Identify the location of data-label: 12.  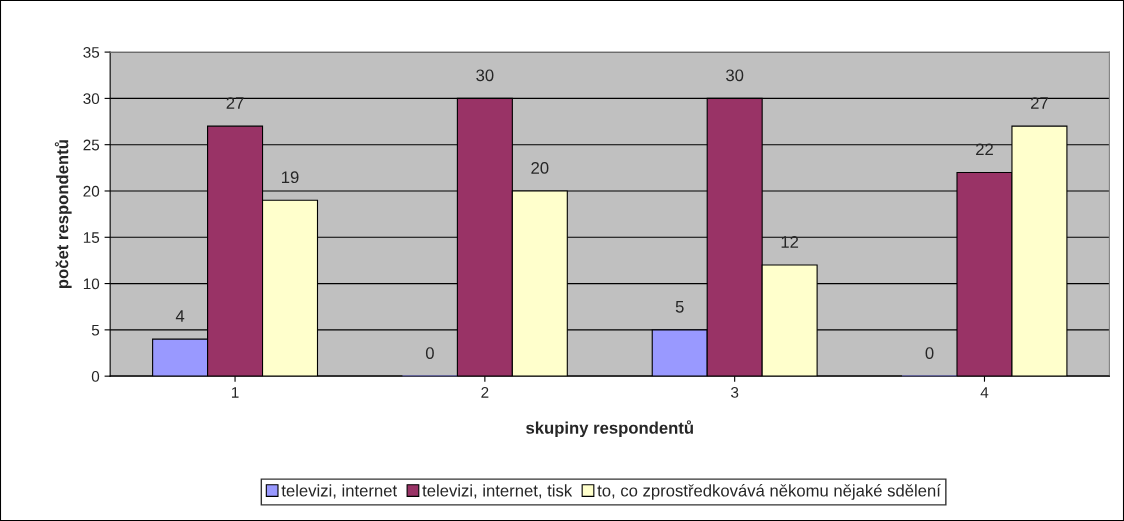
(790, 242).